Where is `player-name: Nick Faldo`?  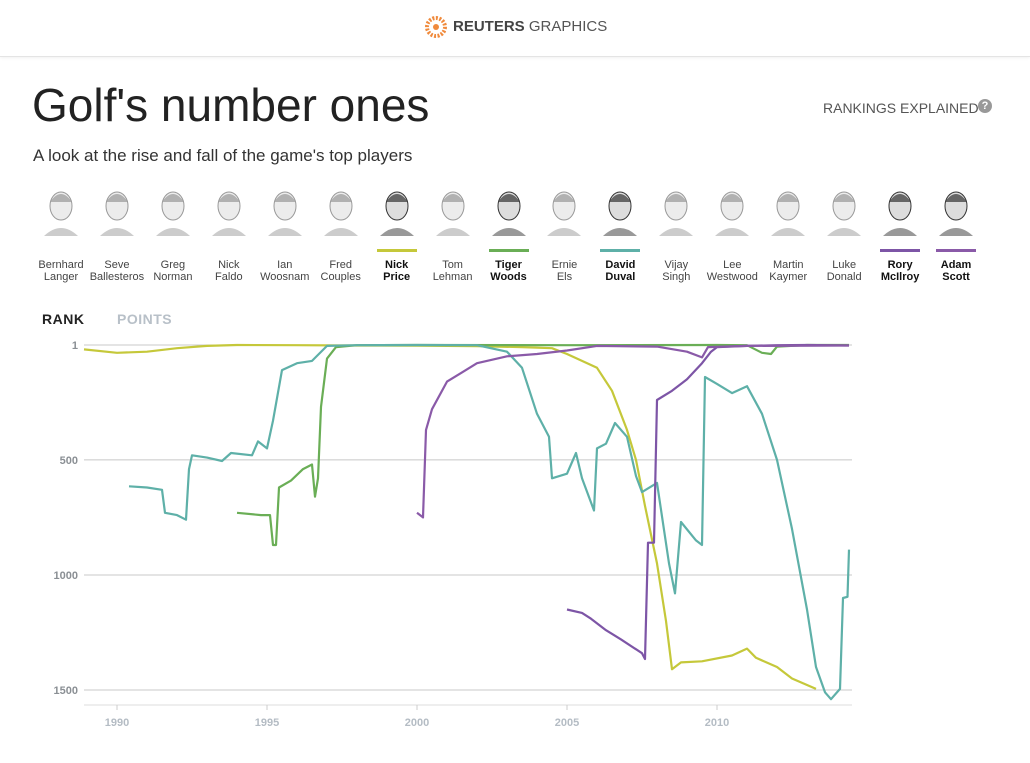
player-name: Nick Faldo is located at coordinates (229, 271).